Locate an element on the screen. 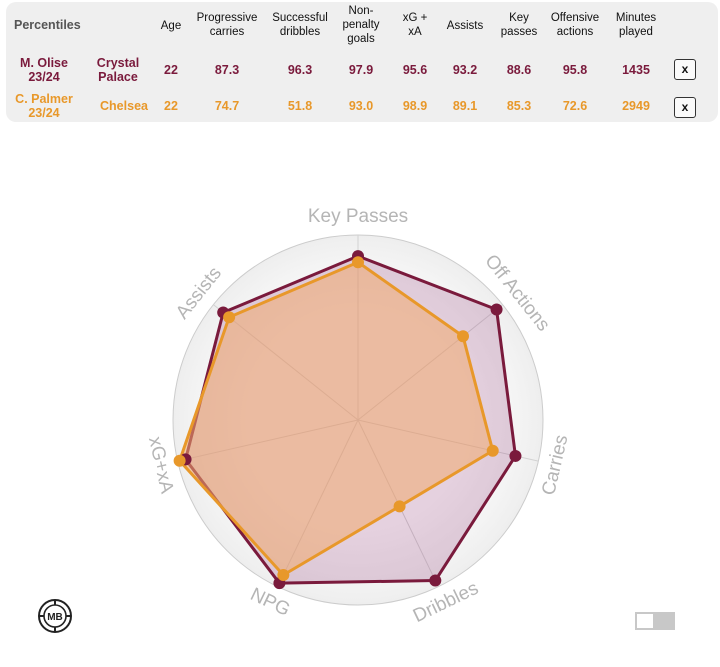 The width and height of the screenshot is (720, 667). row1-progressive-carries: 87.3 is located at coordinates (227, 70).